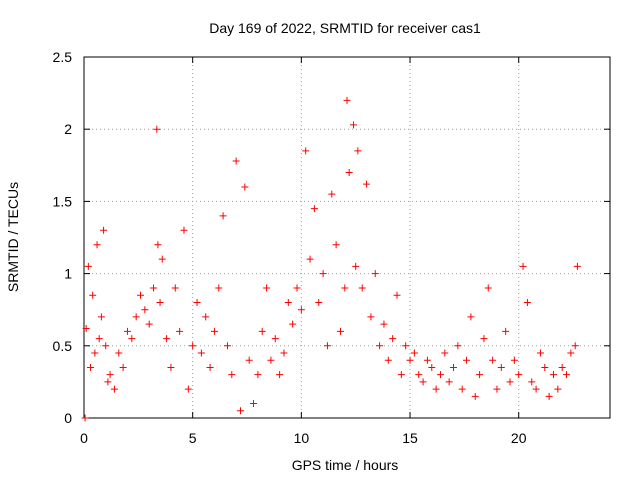 The image size is (640, 480). Describe the element at coordinates (63, 346) in the screenshot. I see `y-tick-label: 0.5` at that location.